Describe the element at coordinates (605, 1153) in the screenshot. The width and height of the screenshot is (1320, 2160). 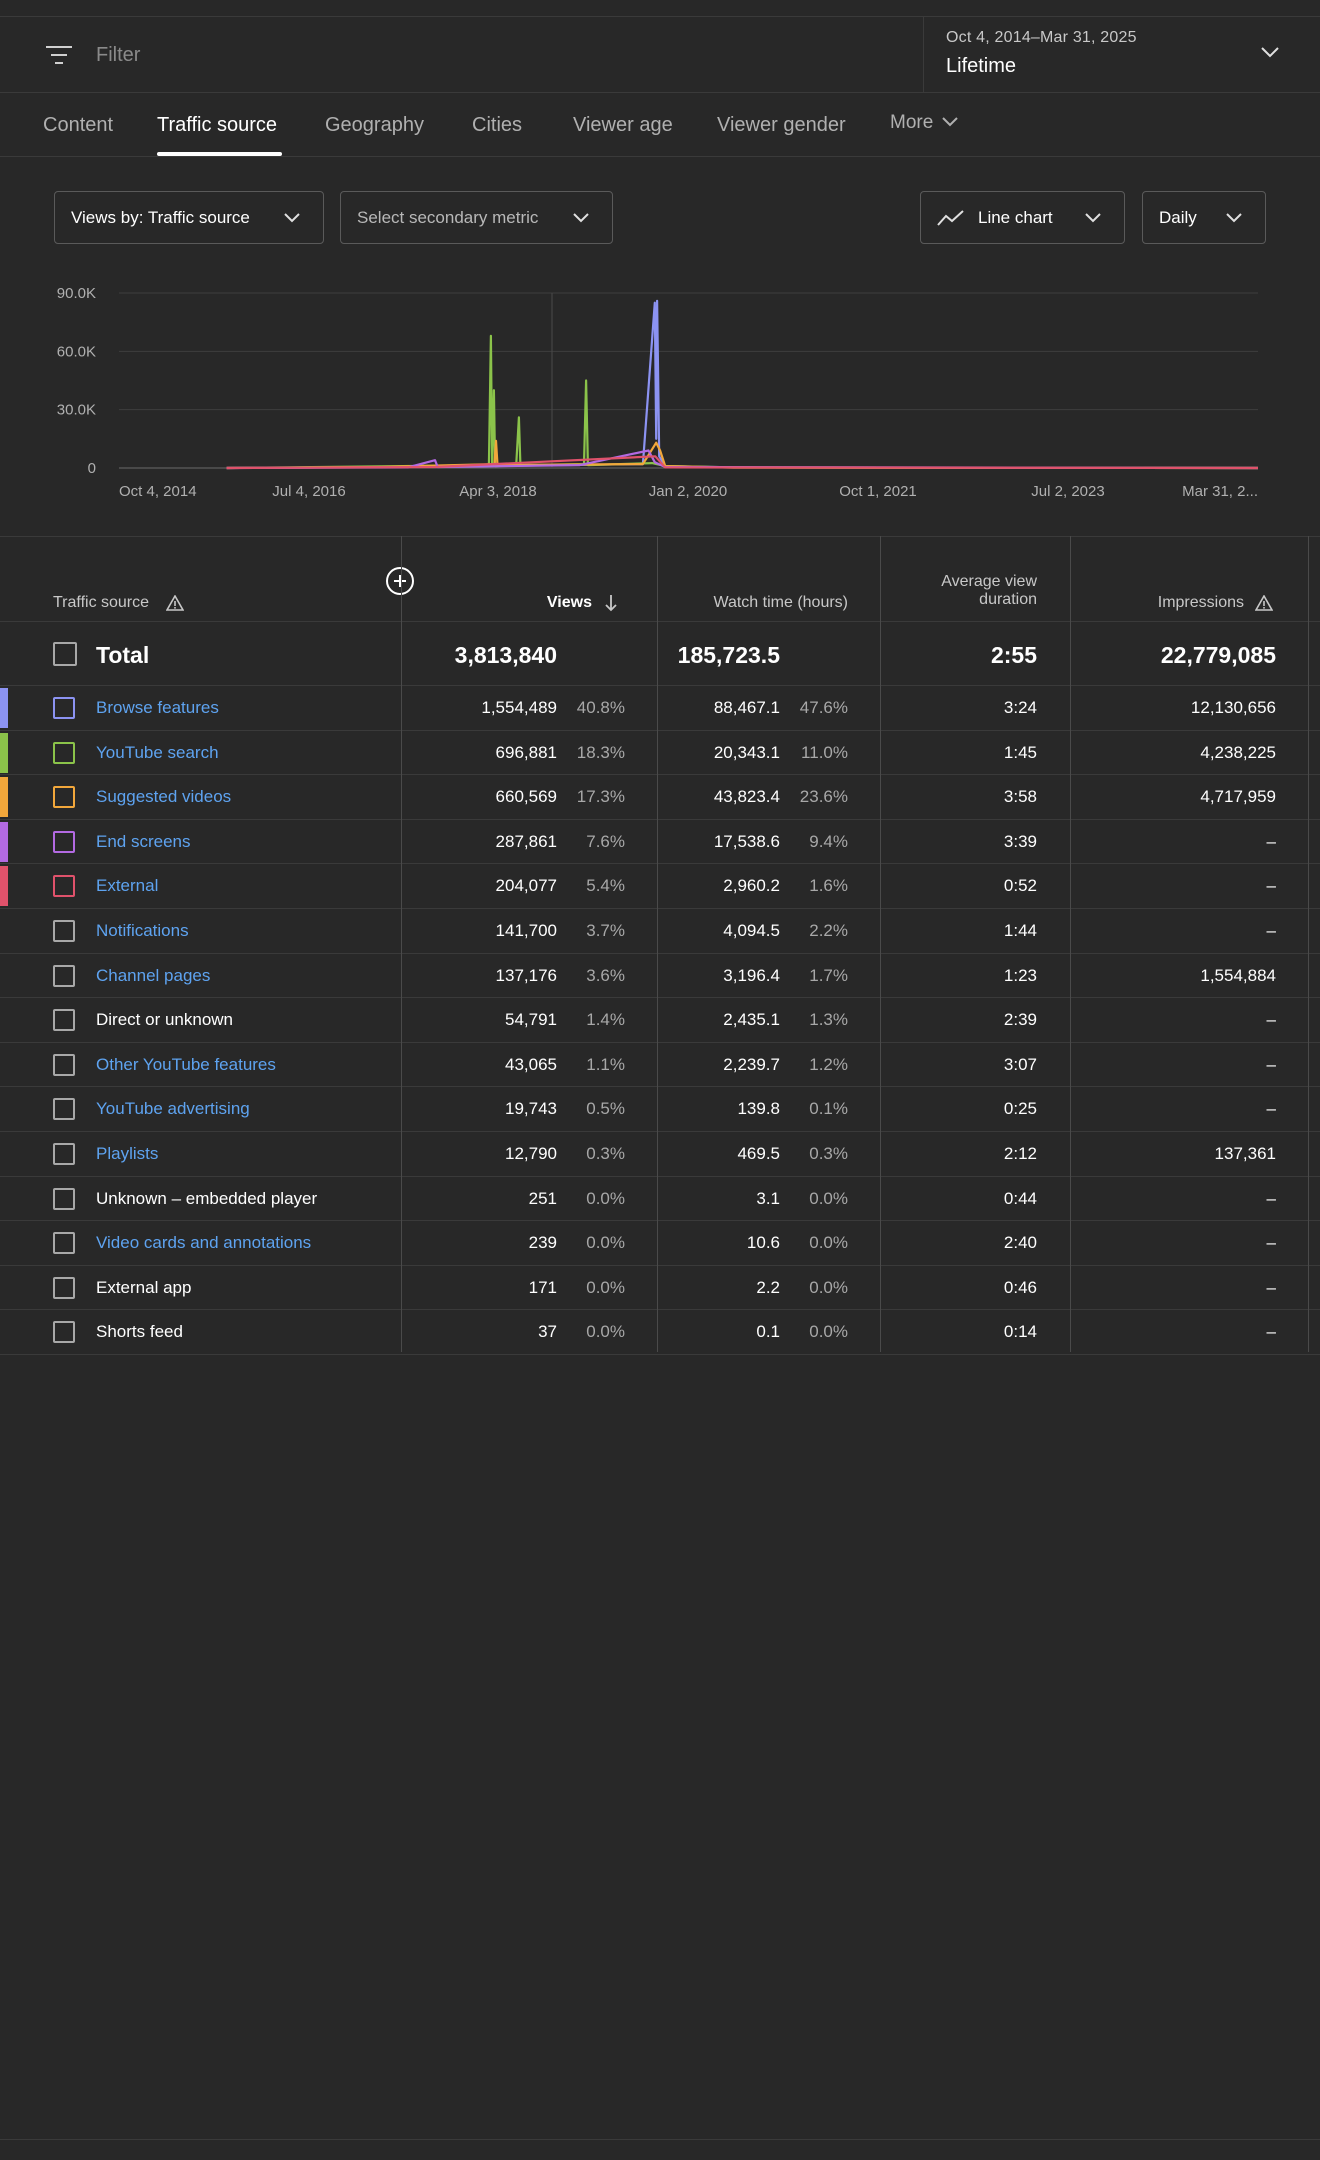
I see `views-percent: 0.3%` at that location.